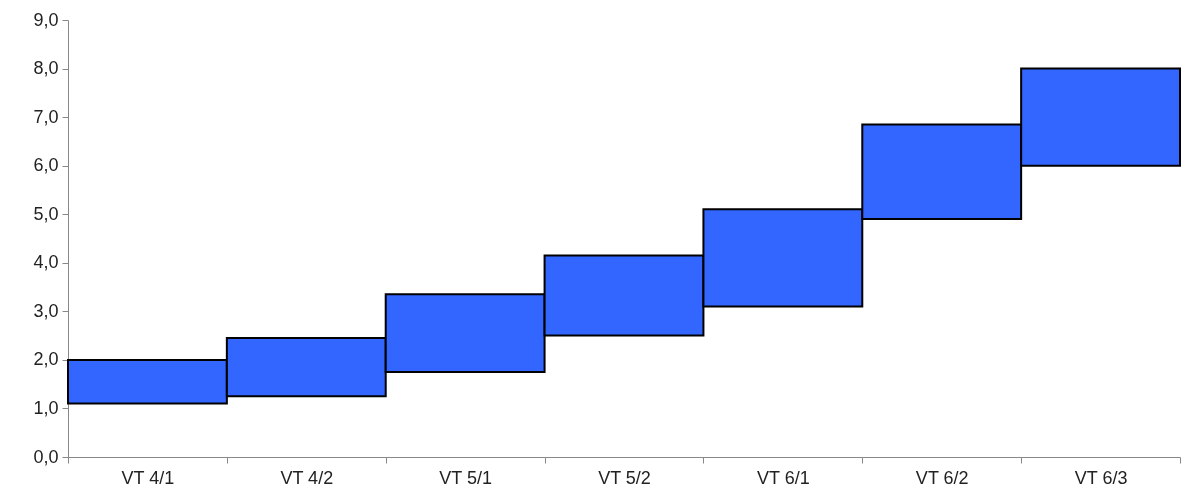  Describe the element at coordinates (465, 477) in the screenshot. I see `x-tick-label: VT 5/1` at that location.